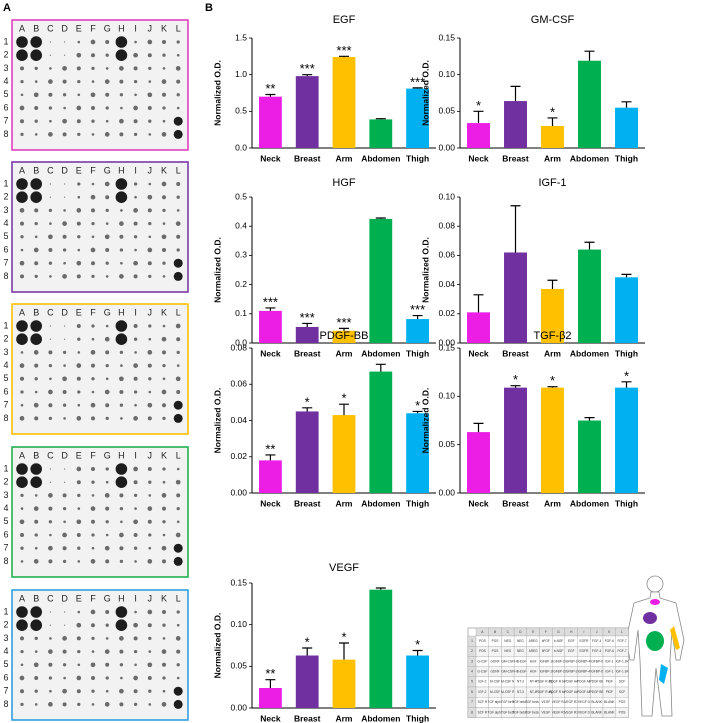 The image size is (709, 723). Describe the element at coordinates (558, 632) in the screenshot. I see `map-column-label: G` at that location.